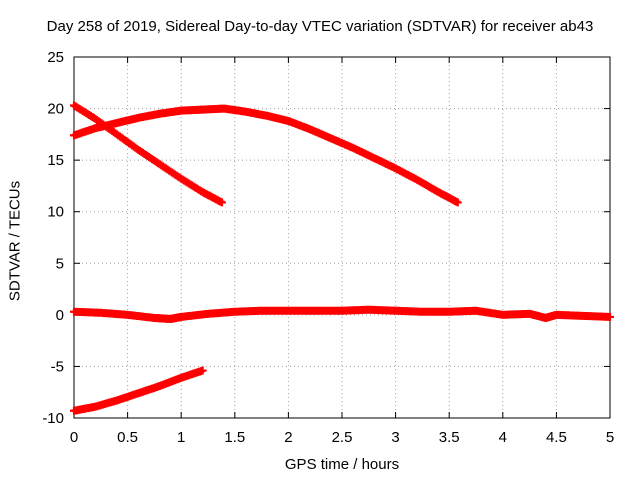  What do you see at coordinates (127, 437) in the screenshot?
I see `x-tick-label: 0.5` at bounding box center [127, 437].